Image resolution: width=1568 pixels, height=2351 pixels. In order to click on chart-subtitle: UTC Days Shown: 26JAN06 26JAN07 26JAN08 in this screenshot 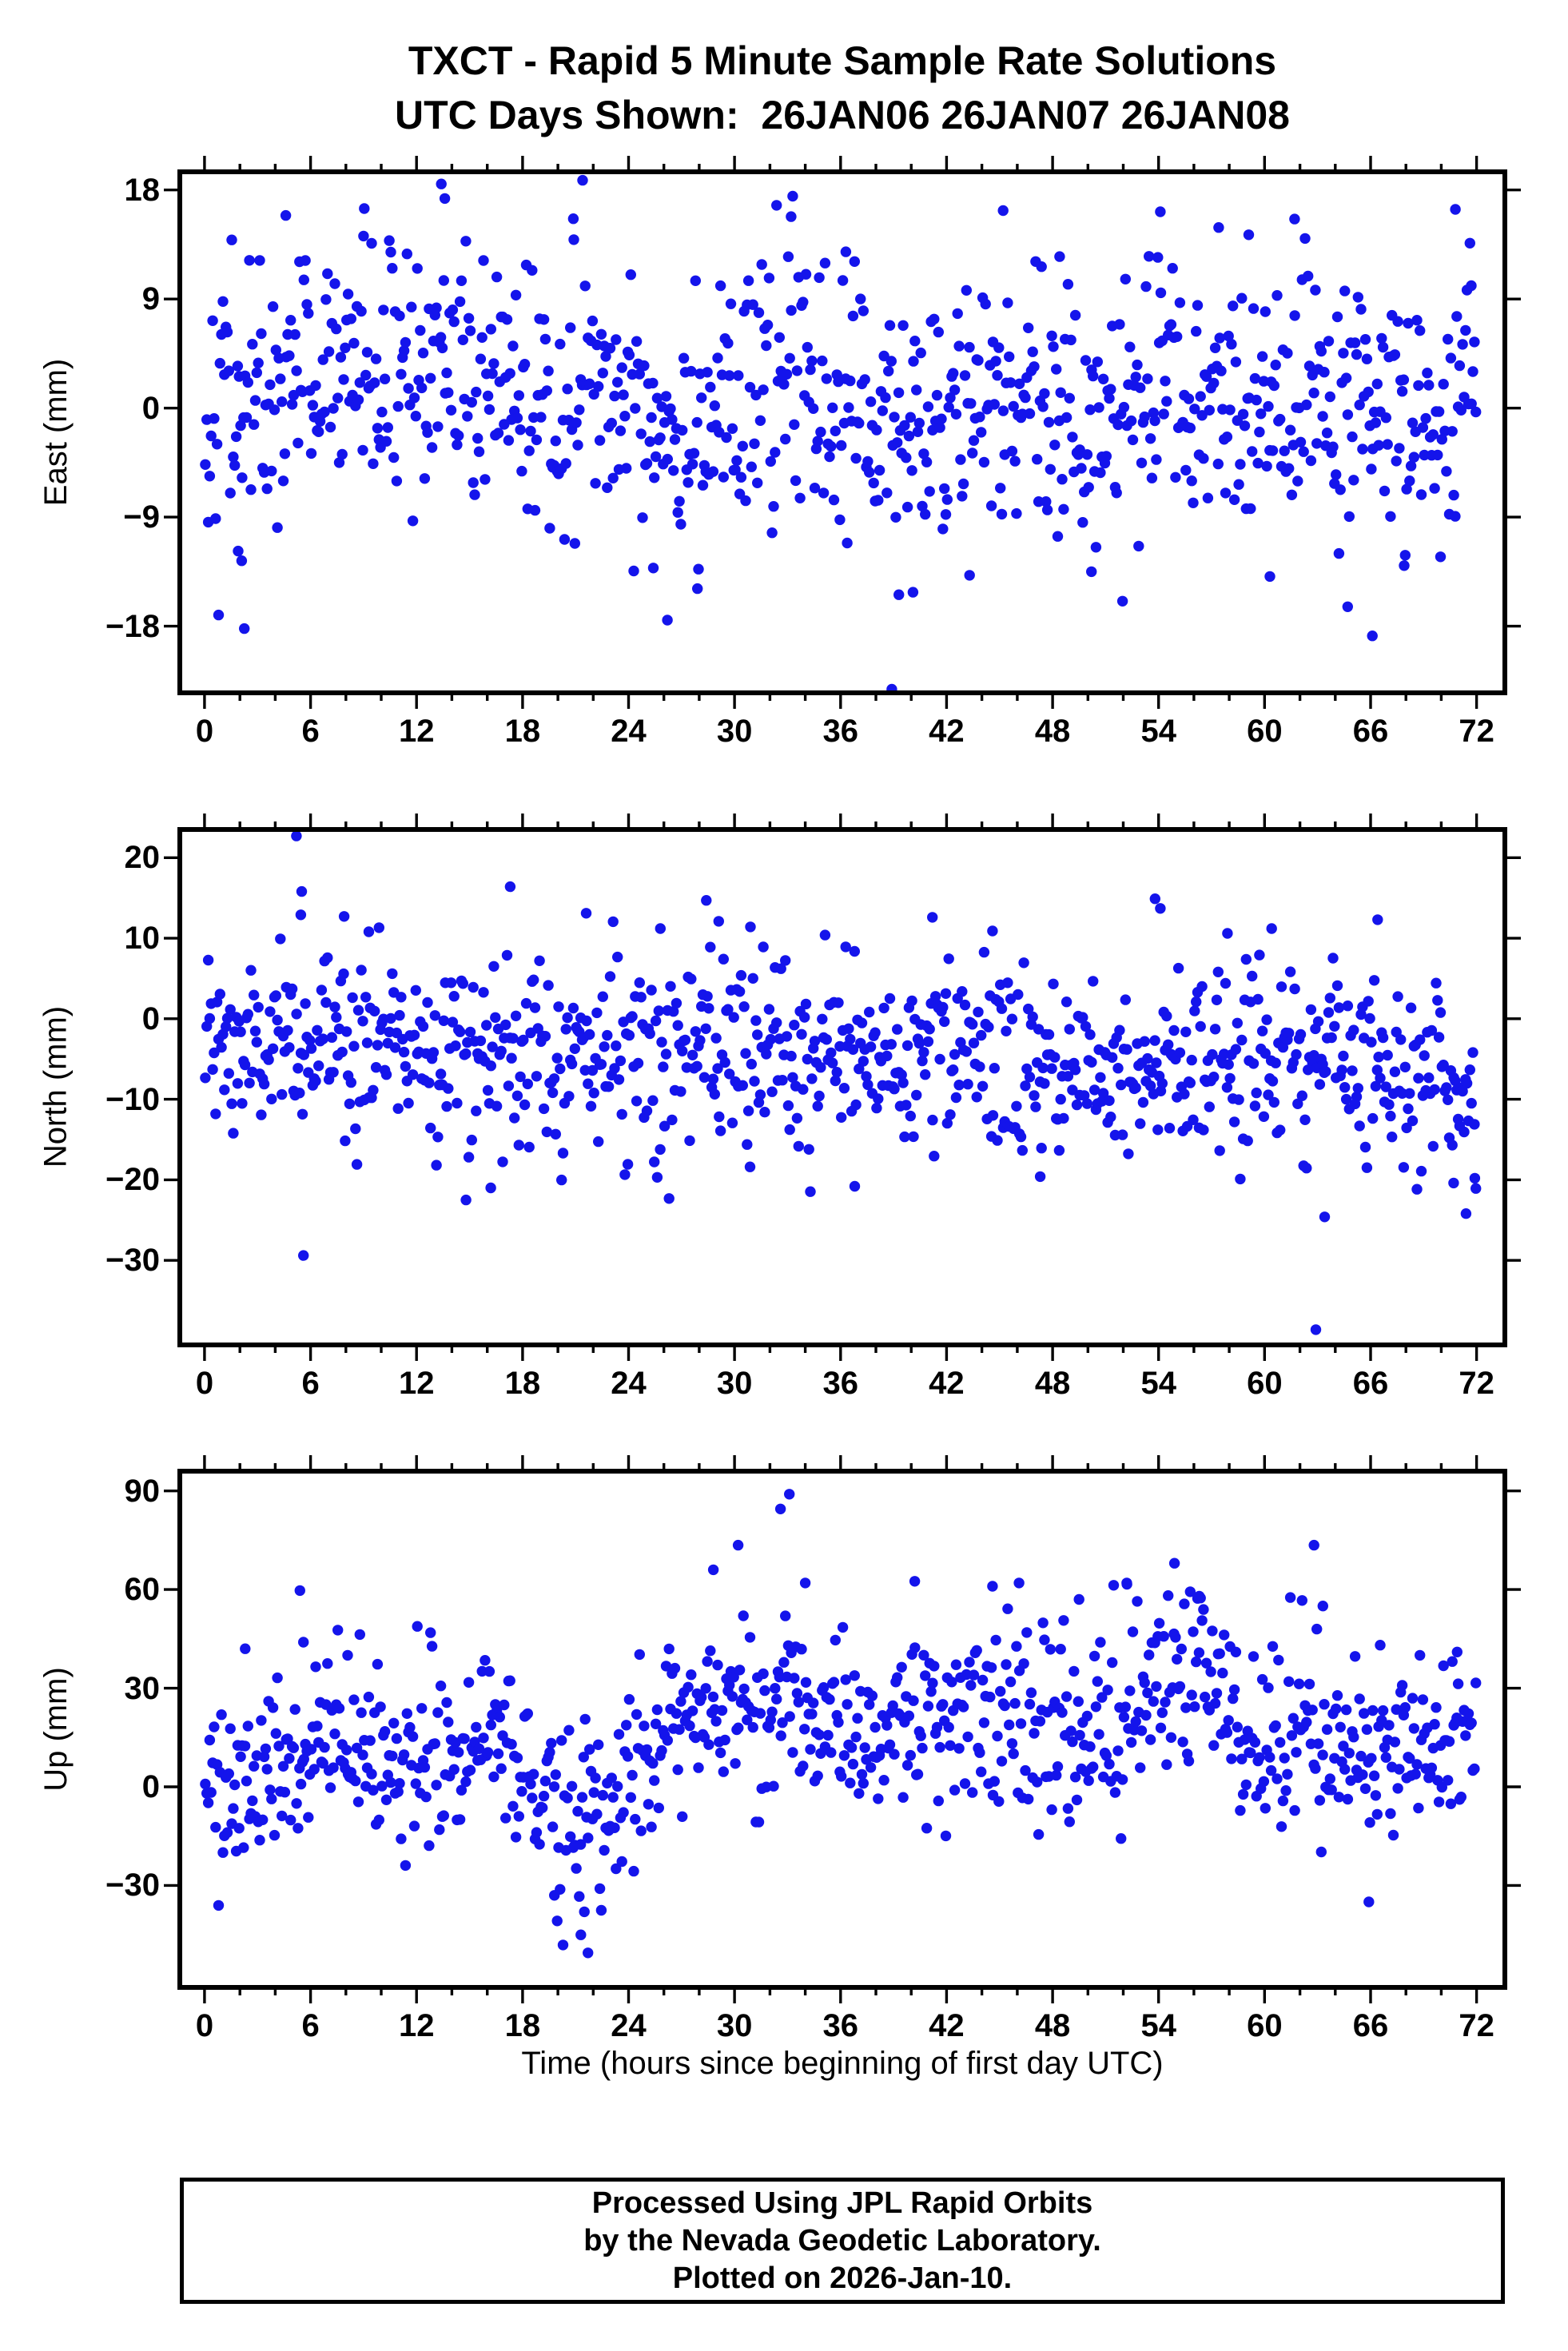, I will do `click(842, 115)`.